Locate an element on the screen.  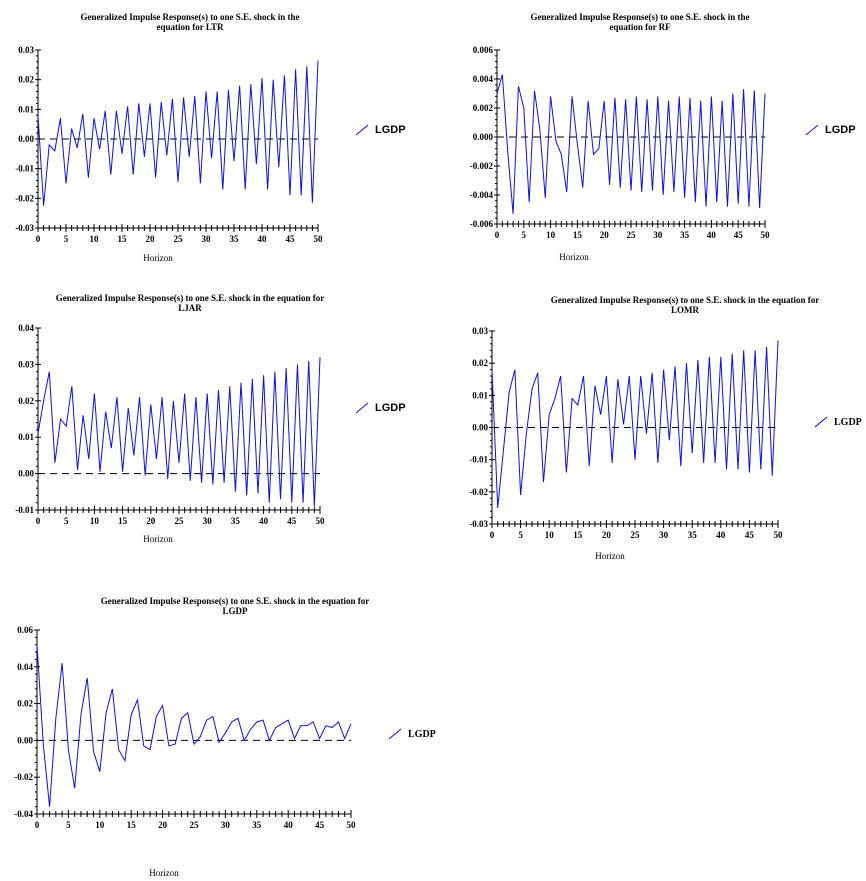
y-tick-label: -0.04 is located at coordinates (23, 814).